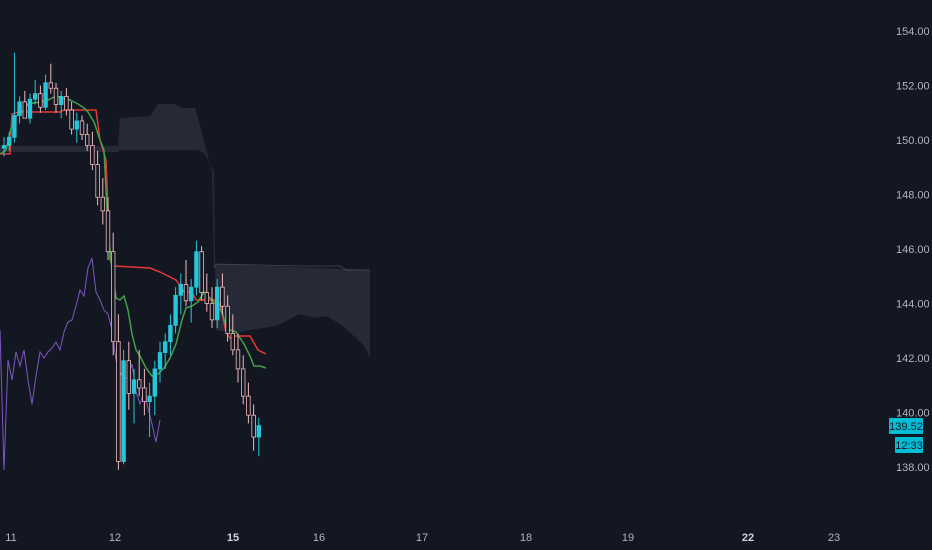 Image resolution: width=932 pixels, height=550 pixels. I want to click on countdown-text: 12:33, so click(909, 446).